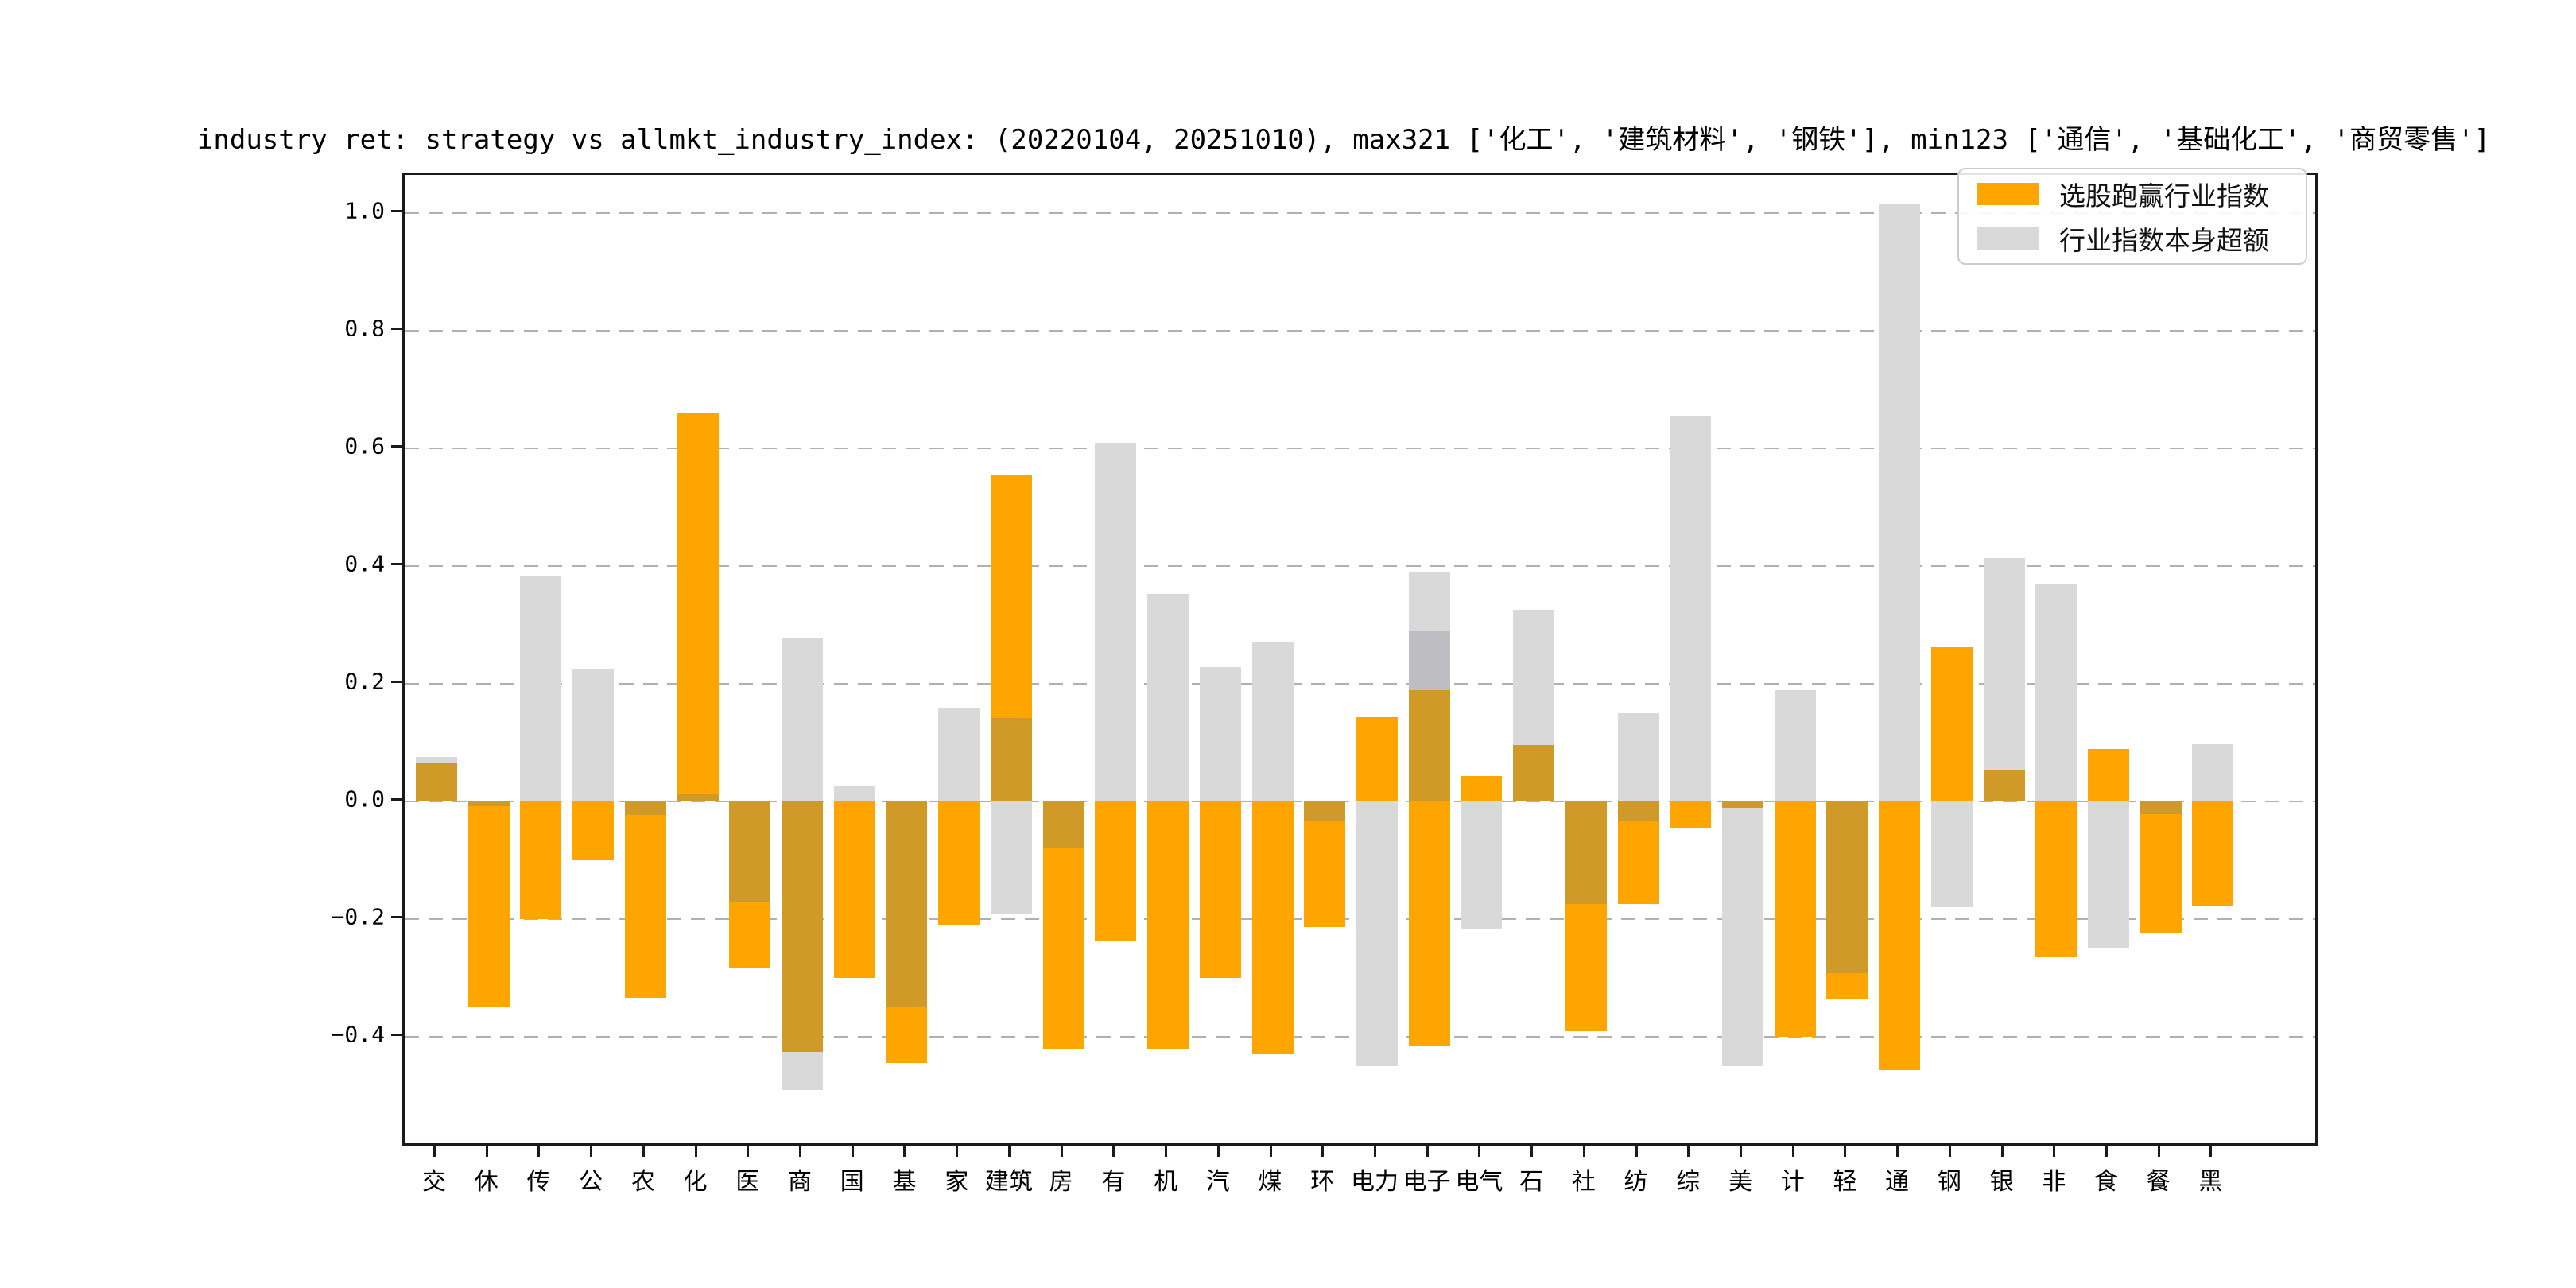 The image size is (2576, 1288). What do you see at coordinates (1008, 1182) in the screenshot?
I see `x-axis-tick-label: 建筑` at bounding box center [1008, 1182].